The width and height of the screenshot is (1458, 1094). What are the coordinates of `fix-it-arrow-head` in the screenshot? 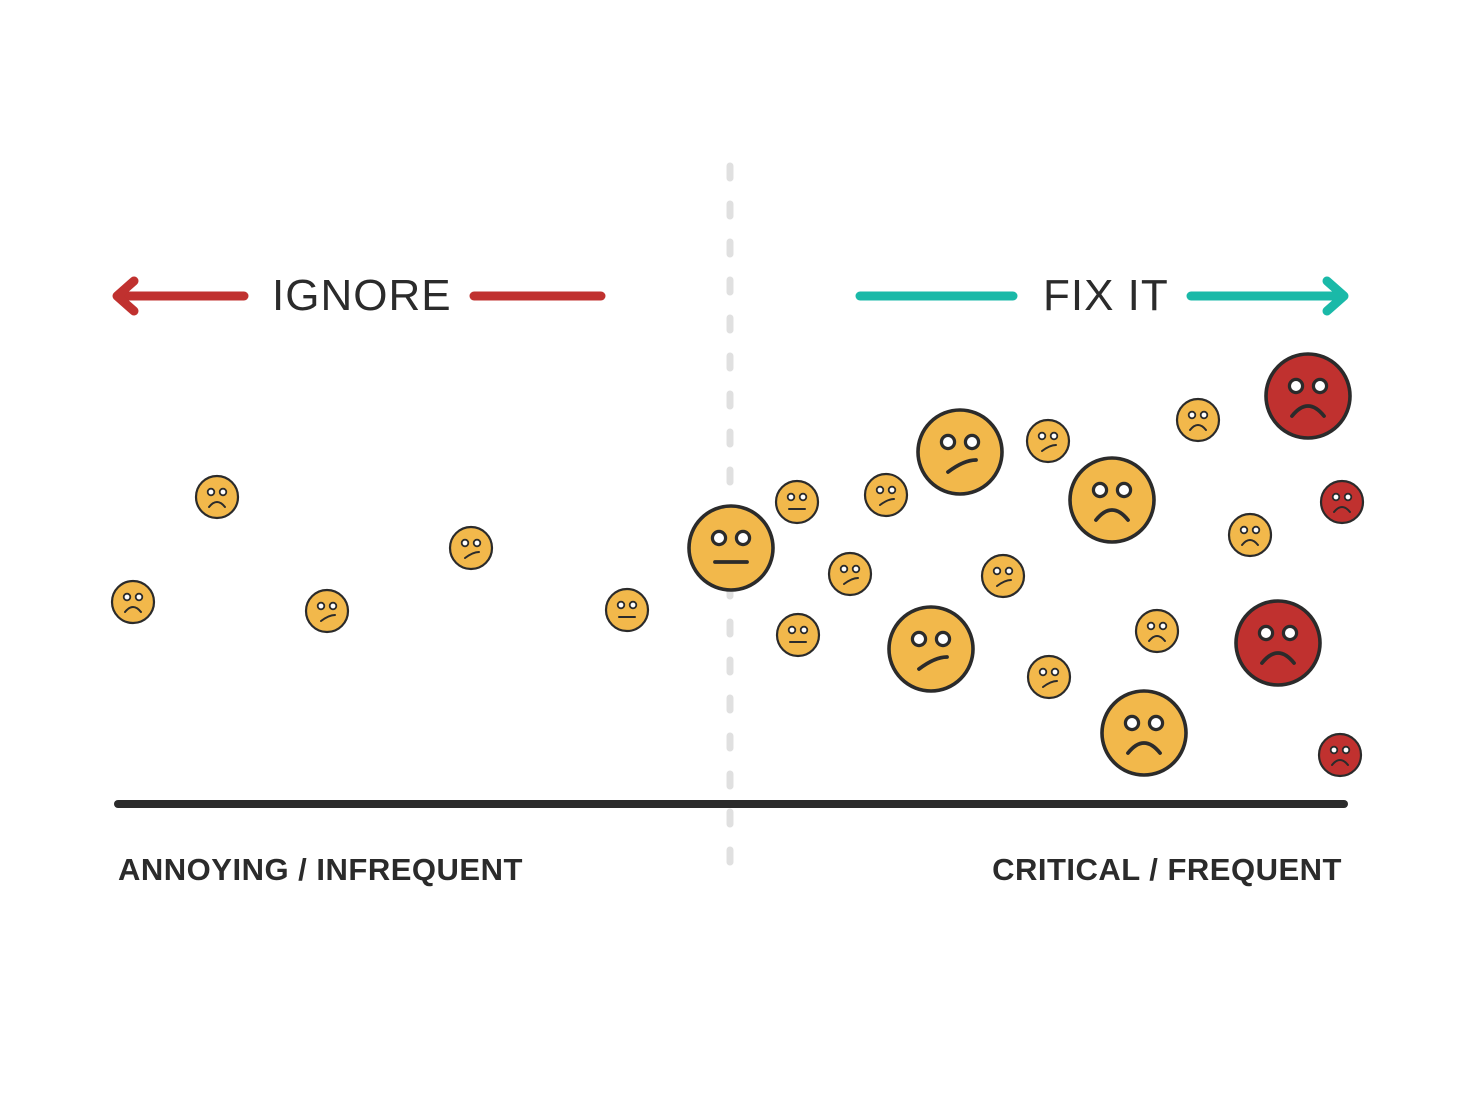 It's located at (1335, 296).